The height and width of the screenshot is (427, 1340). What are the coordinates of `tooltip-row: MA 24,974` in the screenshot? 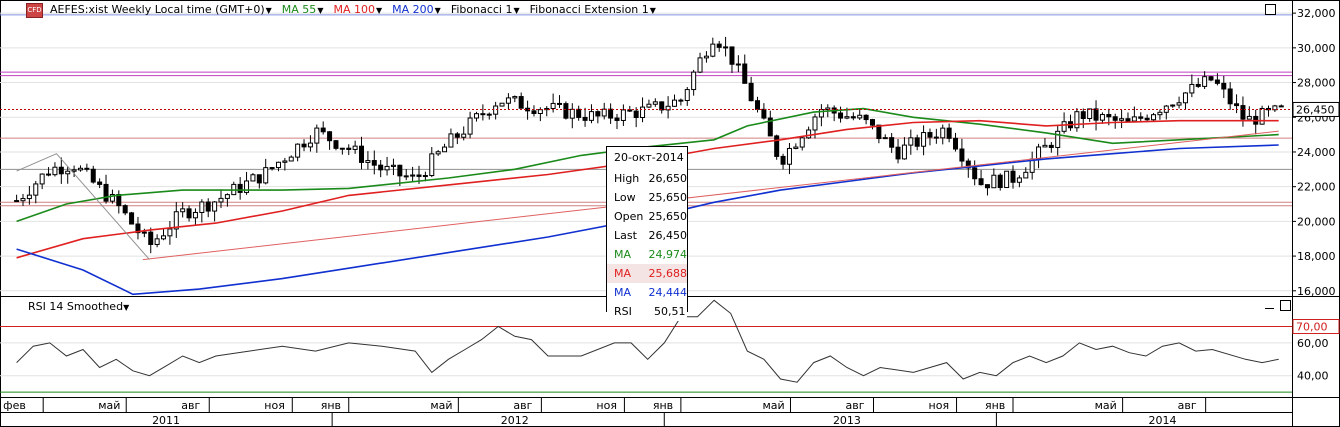 It's located at (647, 254).